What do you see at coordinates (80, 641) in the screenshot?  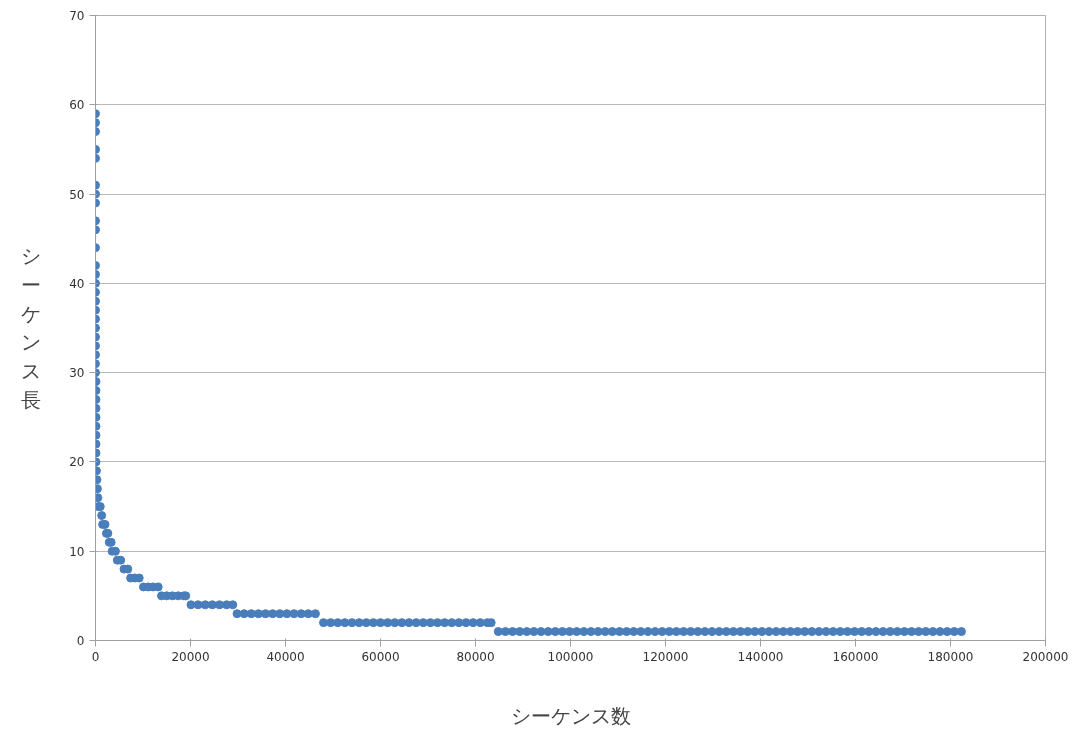 I see `y-tick-label: 0` at bounding box center [80, 641].